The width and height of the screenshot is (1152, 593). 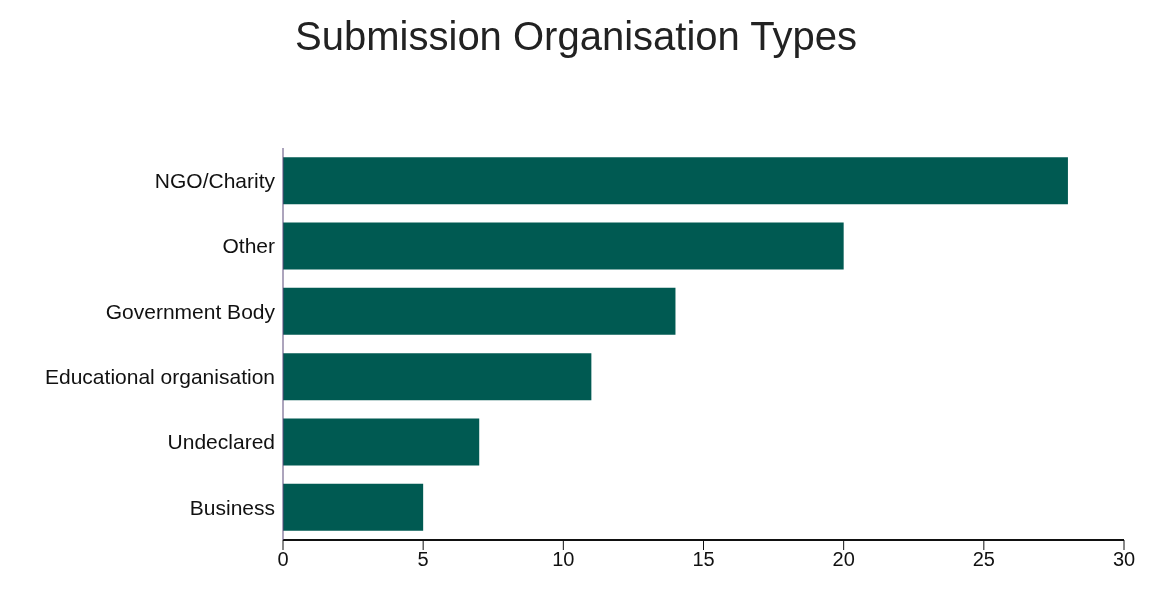 What do you see at coordinates (563, 559) in the screenshot?
I see `x-tick-label: 10` at bounding box center [563, 559].